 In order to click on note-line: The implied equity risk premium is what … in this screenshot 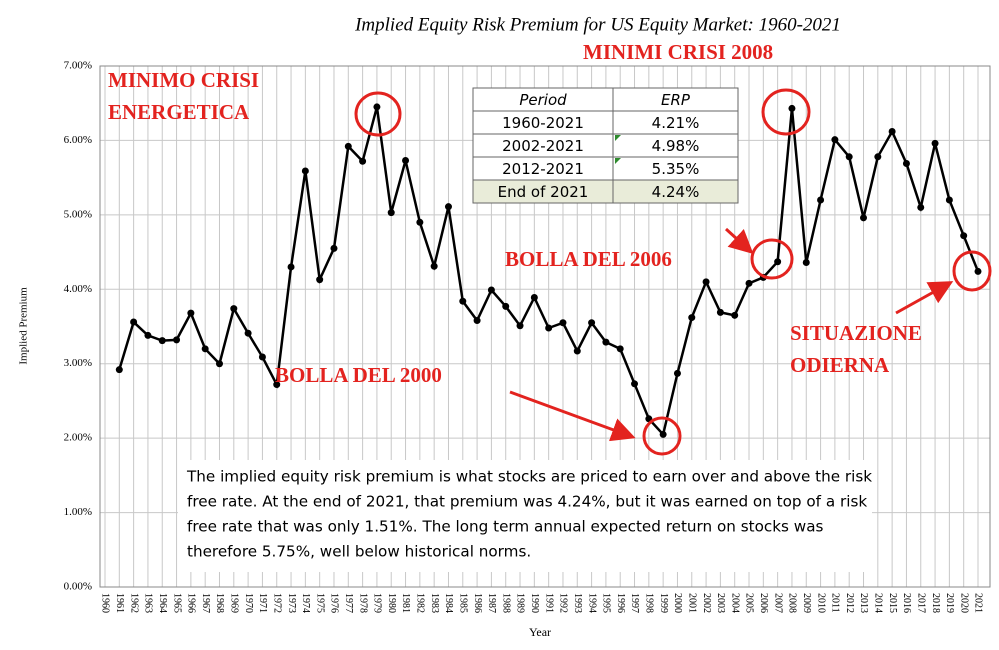, I will do `click(529, 477)`.